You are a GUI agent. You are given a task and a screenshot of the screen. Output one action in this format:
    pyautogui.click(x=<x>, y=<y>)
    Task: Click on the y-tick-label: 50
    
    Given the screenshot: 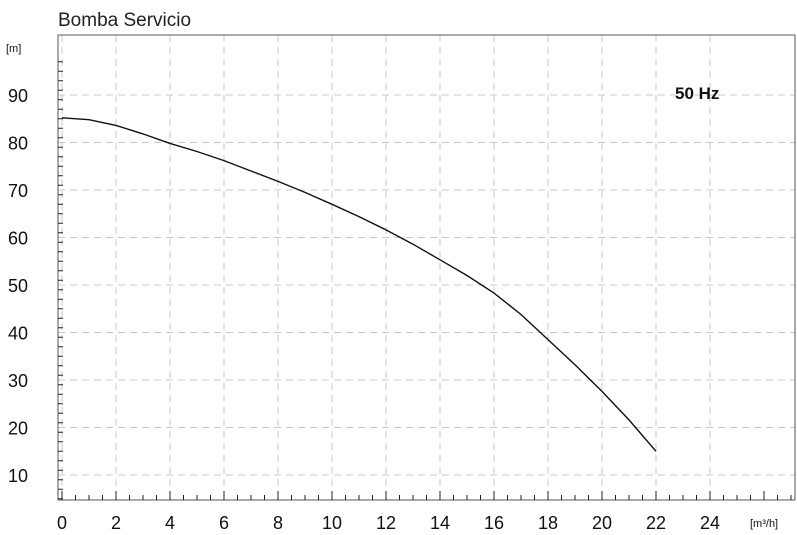 What is the action you would take?
    pyautogui.click(x=18, y=286)
    